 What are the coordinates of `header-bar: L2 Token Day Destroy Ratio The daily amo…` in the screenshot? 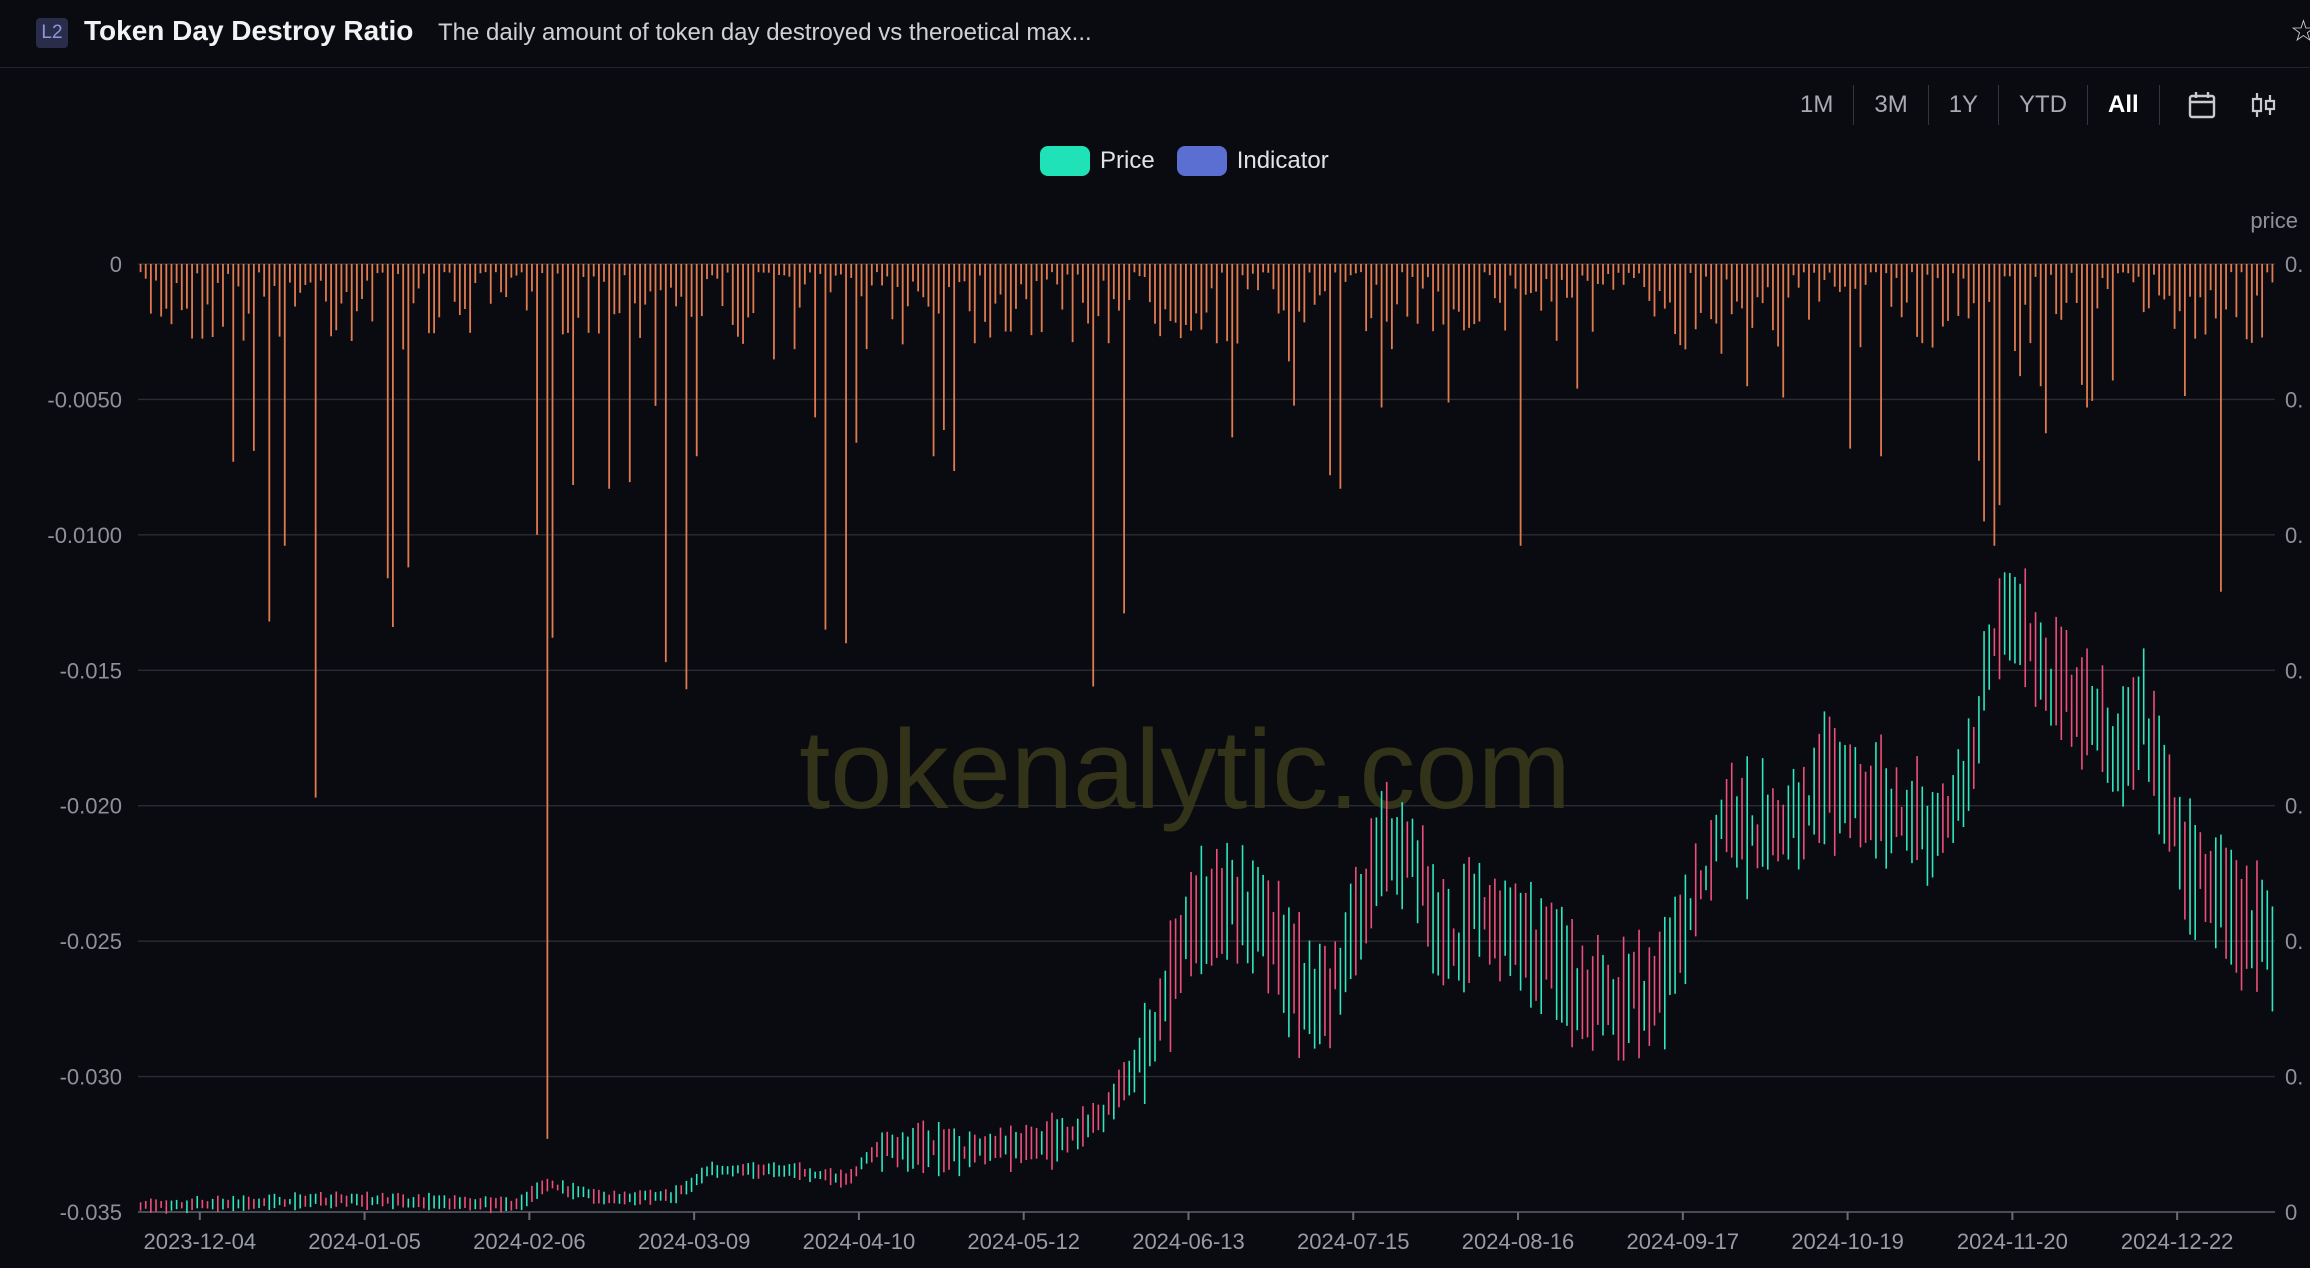 It's located at (1155, 34).